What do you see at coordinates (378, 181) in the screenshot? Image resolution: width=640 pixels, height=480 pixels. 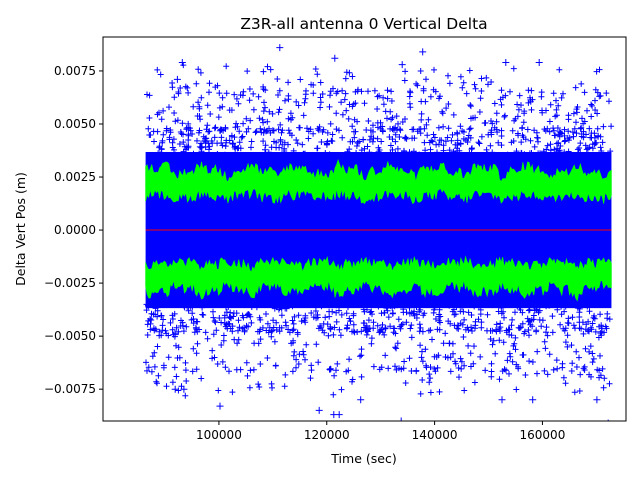 I see `green-band-upper` at bounding box center [378, 181].